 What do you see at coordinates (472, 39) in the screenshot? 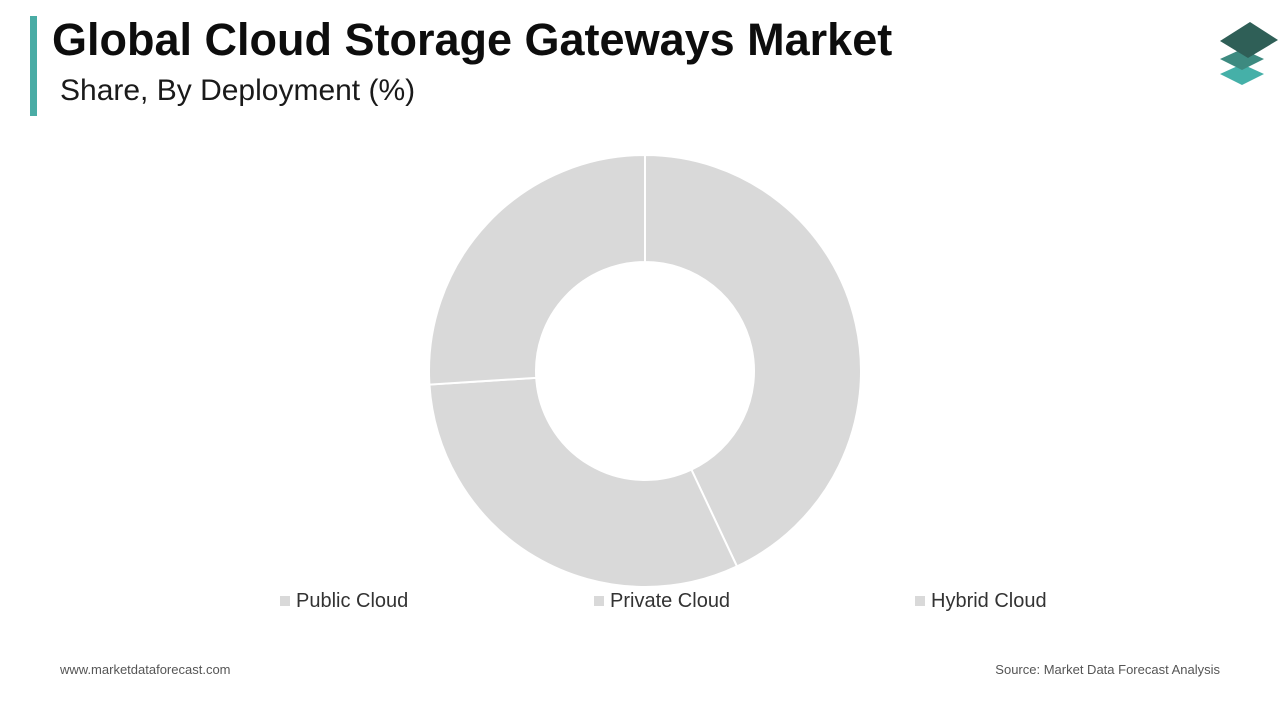
I see `chart-title: Global Cloud Storage Gateways Market` at bounding box center [472, 39].